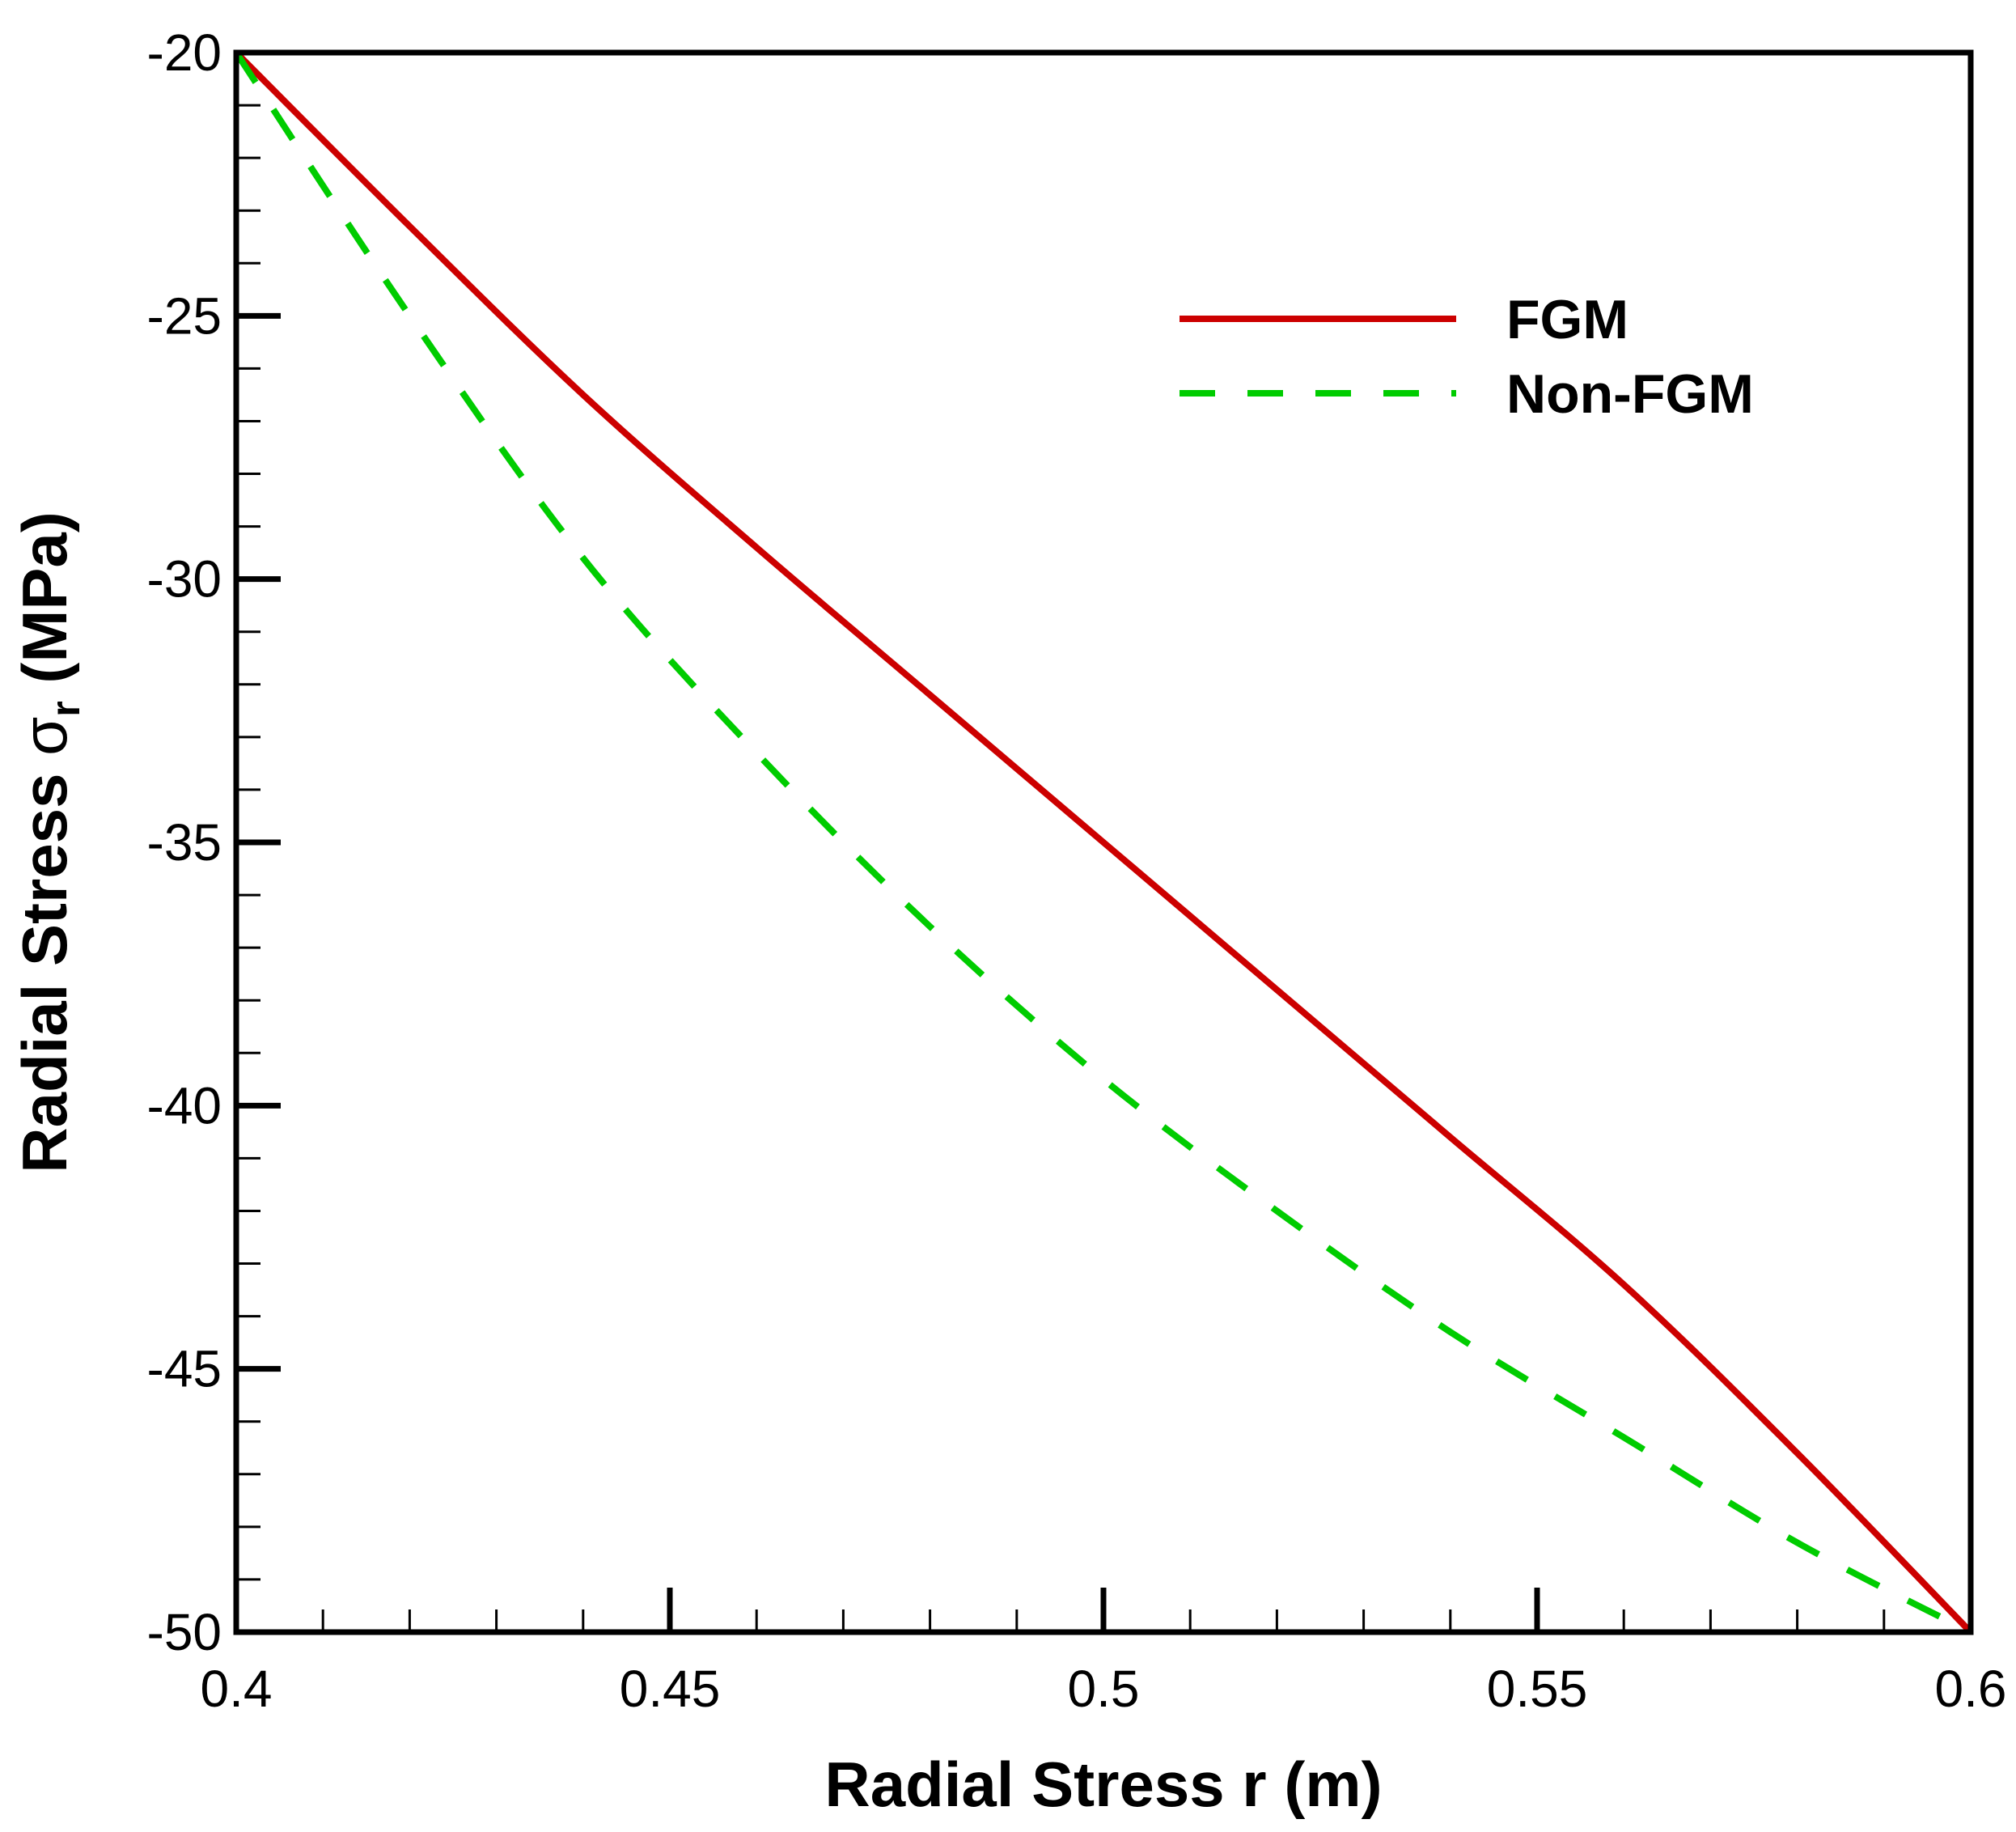 The image size is (2016, 1832). What do you see at coordinates (1567, 319) in the screenshot?
I see `legend-label-fgm: FGM` at bounding box center [1567, 319].